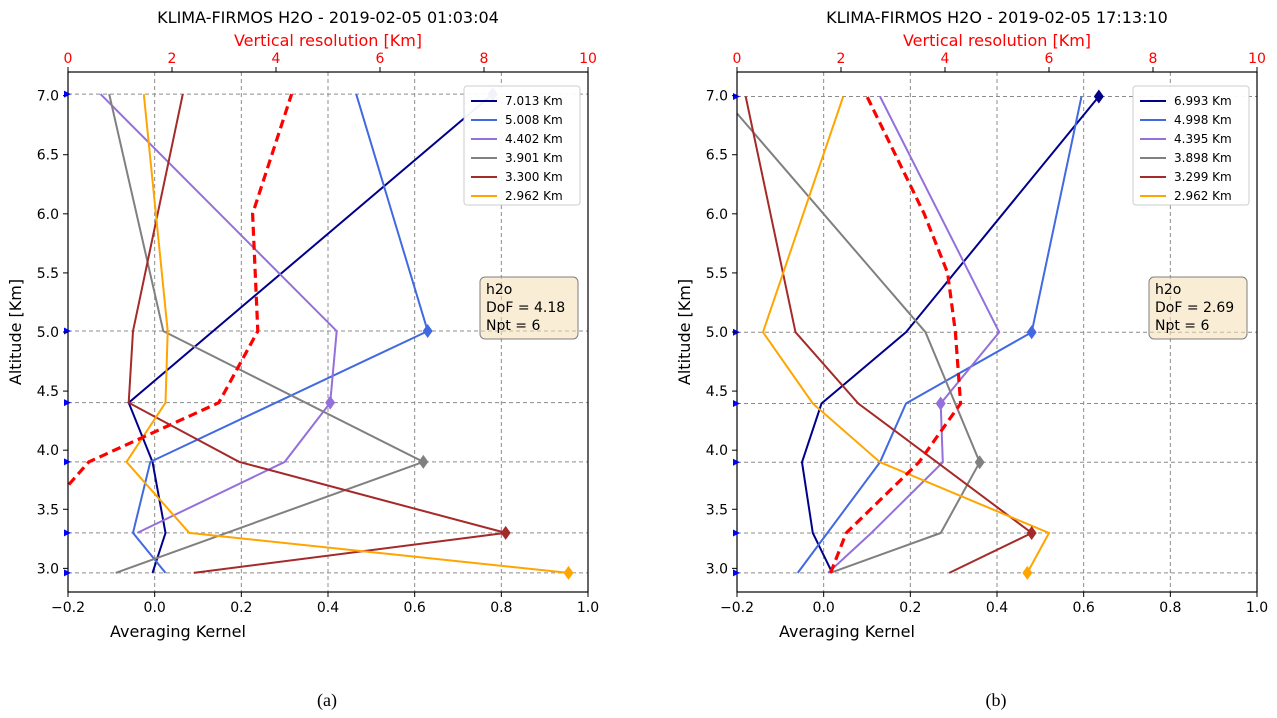 This screenshot has width=1277, height=718. I want to click on x-tick-label: 1.0, so click(588, 608).